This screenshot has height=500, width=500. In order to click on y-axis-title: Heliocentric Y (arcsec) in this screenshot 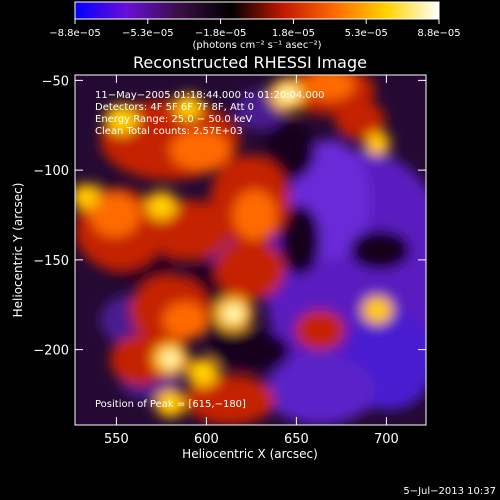, I will do `click(18, 250)`.